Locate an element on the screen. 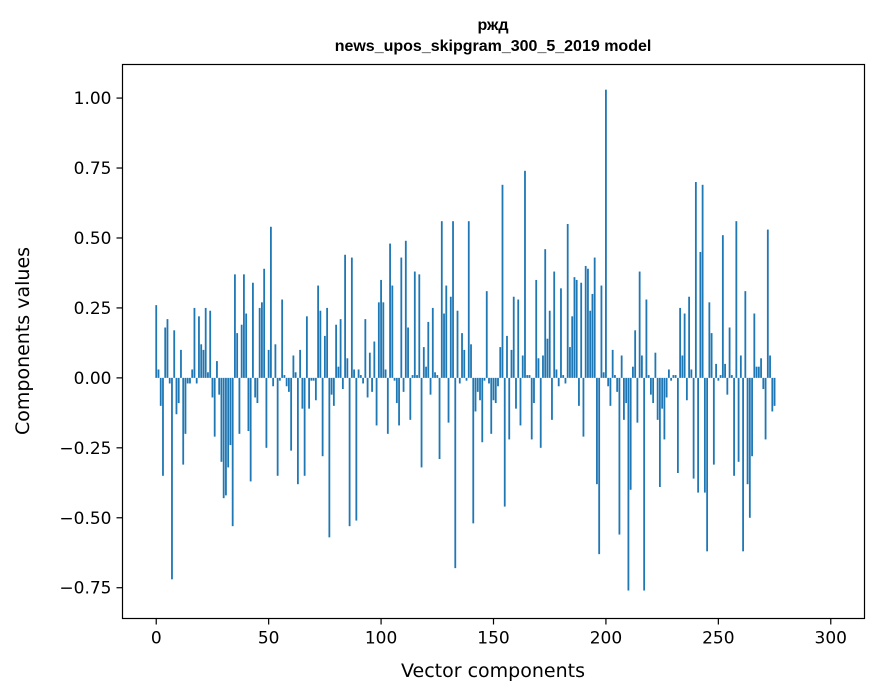 Image resolution: width=880 pixels, height=696 pixels. x-tick-label: 200 is located at coordinates (606, 639).